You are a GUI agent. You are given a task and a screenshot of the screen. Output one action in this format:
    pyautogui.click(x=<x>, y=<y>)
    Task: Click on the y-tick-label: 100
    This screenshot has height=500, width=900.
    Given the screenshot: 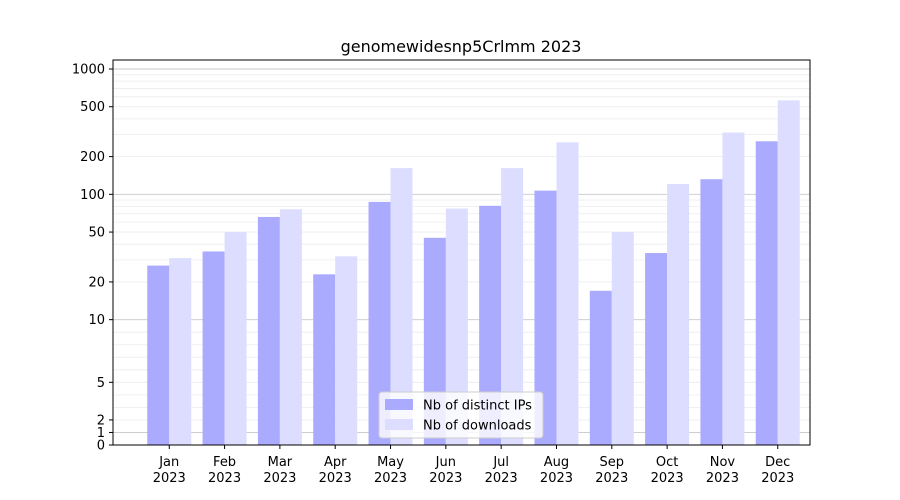 What is the action you would take?
    pyautogui.click(x=92, y=195)
    